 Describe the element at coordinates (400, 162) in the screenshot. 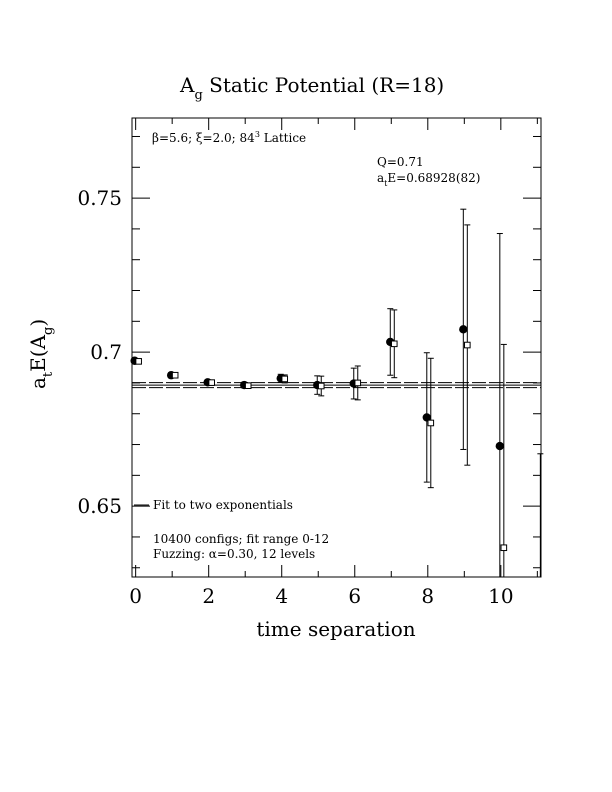

I see `q-annotation: Q=0.71` at that location.